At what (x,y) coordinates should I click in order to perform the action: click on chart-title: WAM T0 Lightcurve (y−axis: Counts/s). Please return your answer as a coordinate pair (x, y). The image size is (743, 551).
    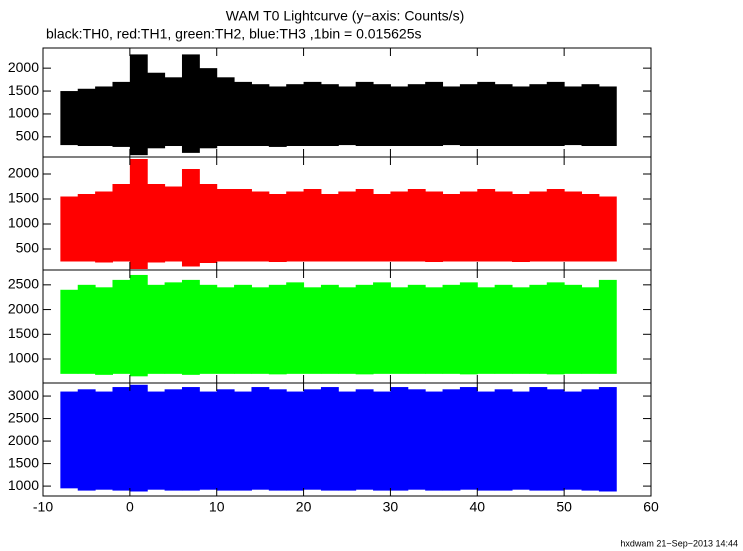
    Looking at the image, I should click on (345, 16).